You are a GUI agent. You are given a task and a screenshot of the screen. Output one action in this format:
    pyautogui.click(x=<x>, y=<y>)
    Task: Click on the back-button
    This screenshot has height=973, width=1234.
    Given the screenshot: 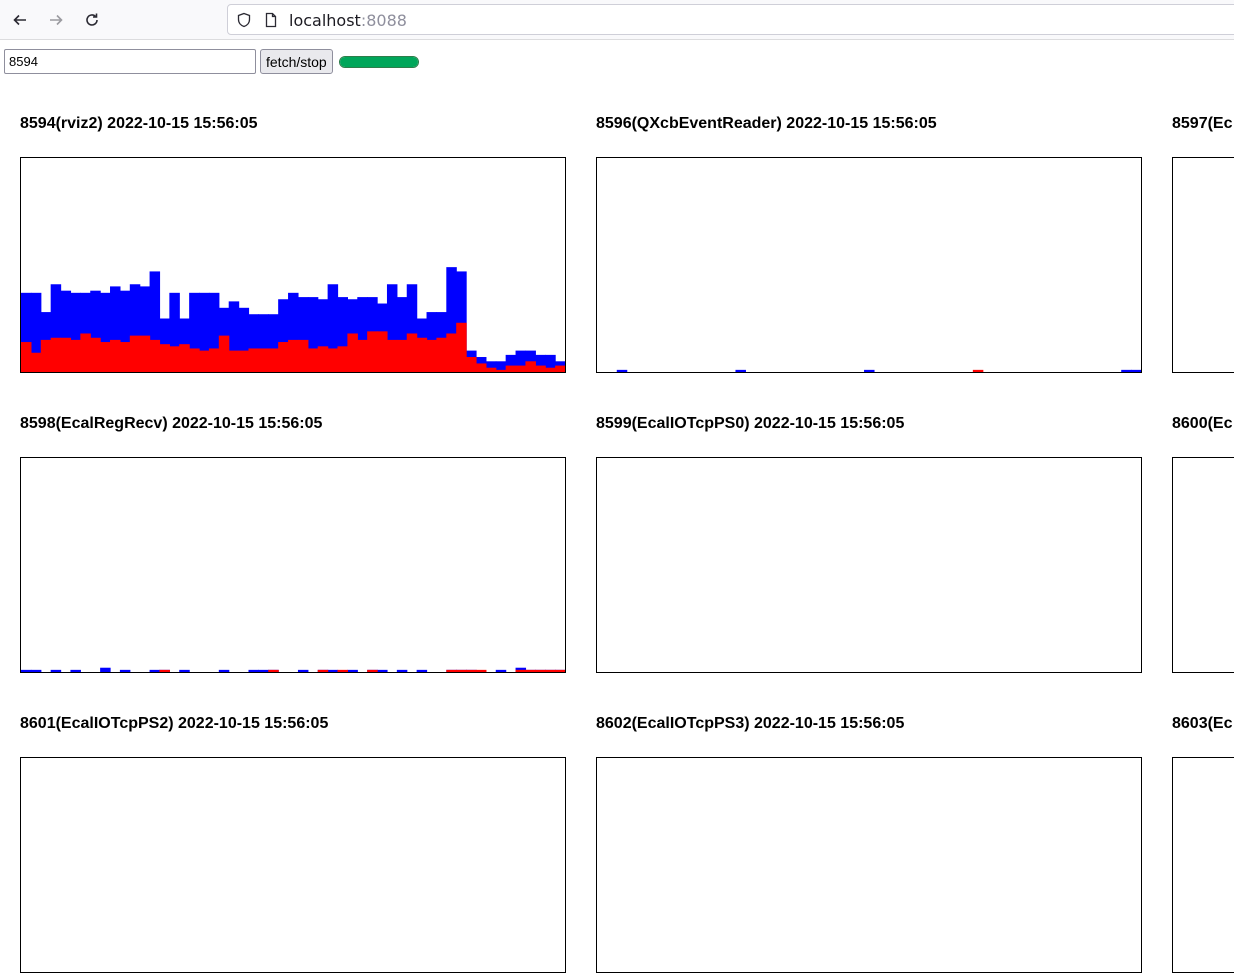 What is the action you would take?
    pyautogui.click(x=20, y=20)
    